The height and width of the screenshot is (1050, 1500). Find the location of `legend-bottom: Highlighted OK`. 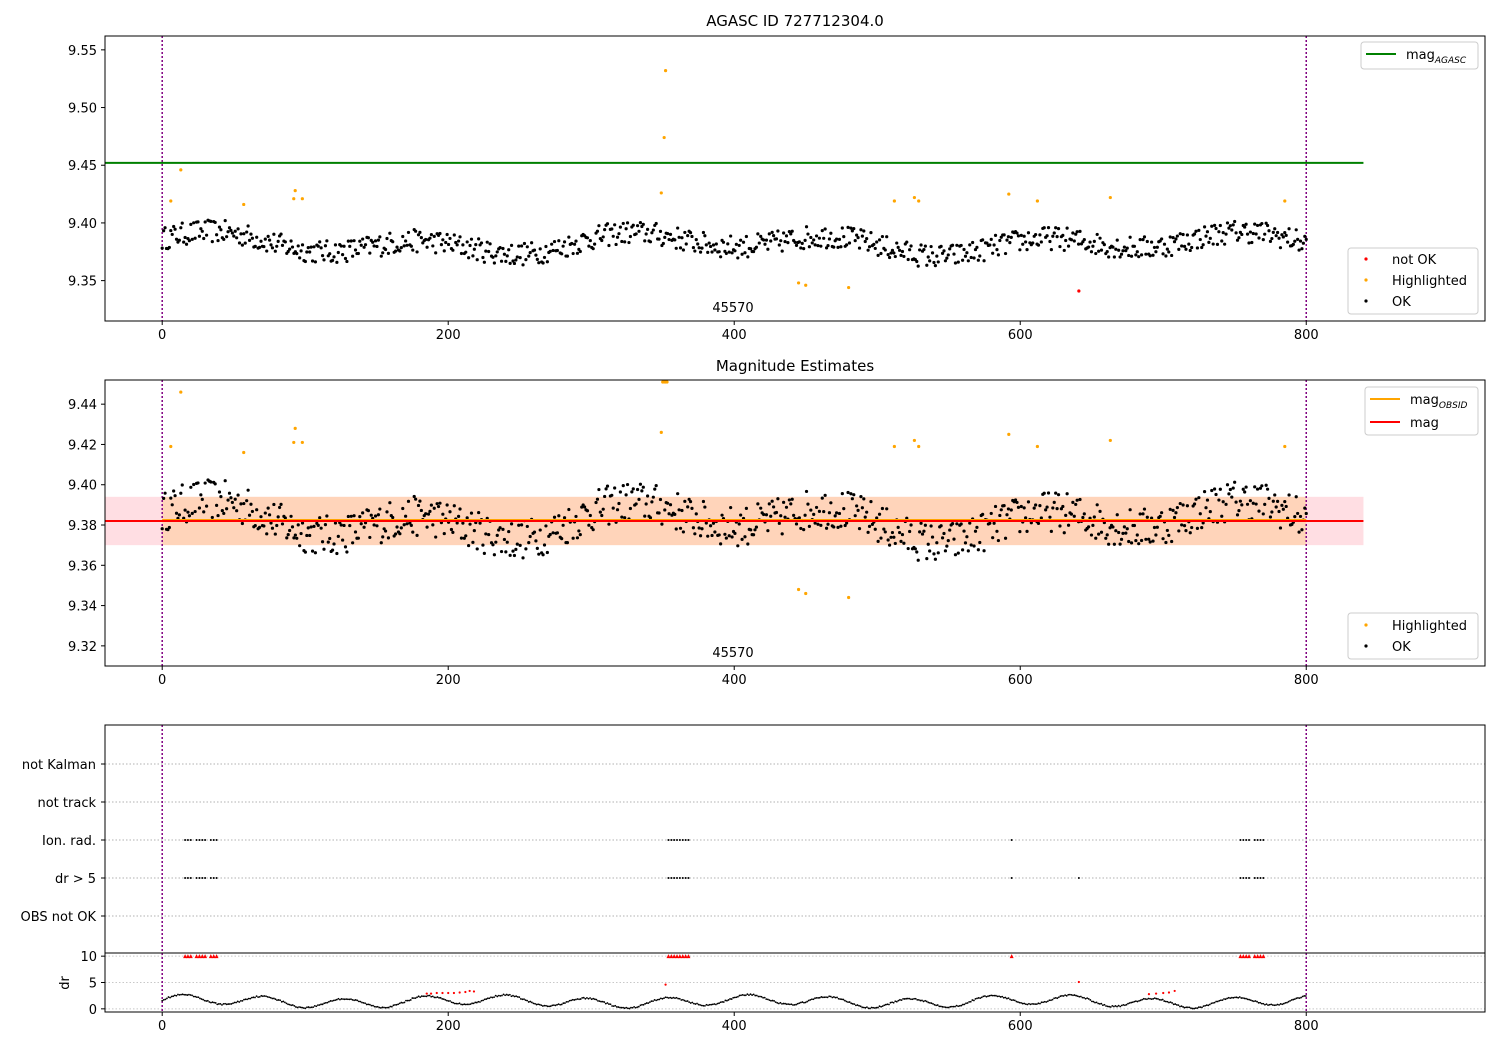

legend-bottom: Highlighted OK is located at coordinates (1413, 636).